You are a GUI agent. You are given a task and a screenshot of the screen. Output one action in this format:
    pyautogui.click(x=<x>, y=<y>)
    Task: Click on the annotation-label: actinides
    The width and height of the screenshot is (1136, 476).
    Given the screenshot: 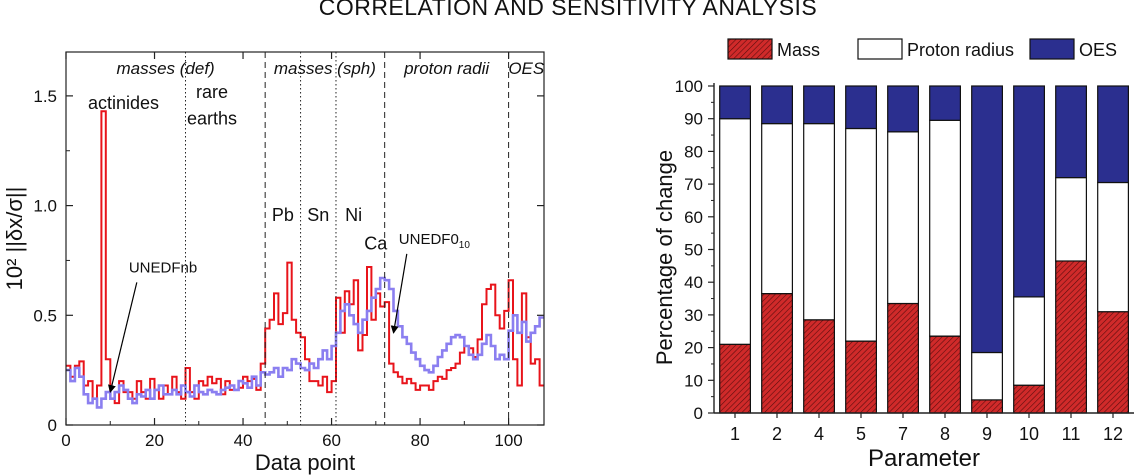 What is the action you would take?
    pyautogui.click(x=123, y=103)
    